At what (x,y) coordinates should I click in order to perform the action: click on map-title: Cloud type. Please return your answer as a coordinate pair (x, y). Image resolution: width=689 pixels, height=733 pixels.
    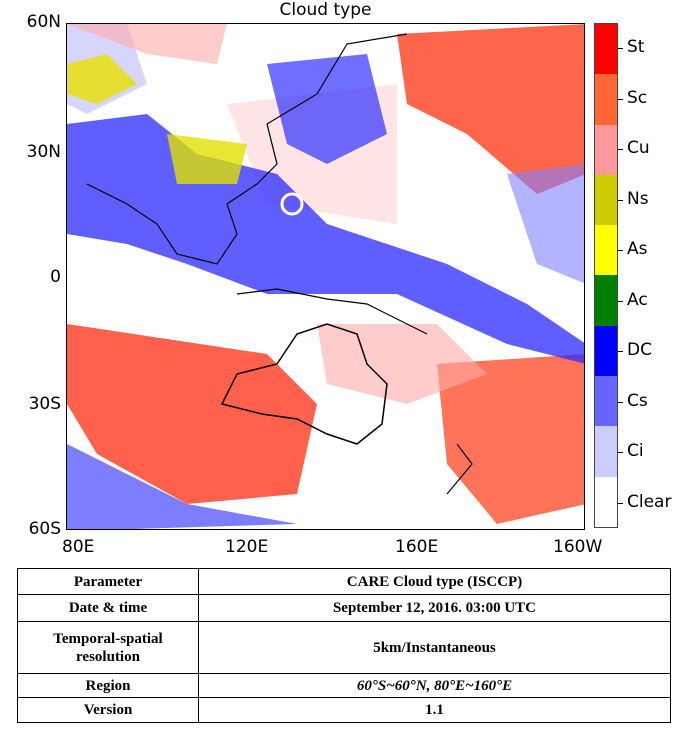
    Looking at the image, I should click on (325, 10).